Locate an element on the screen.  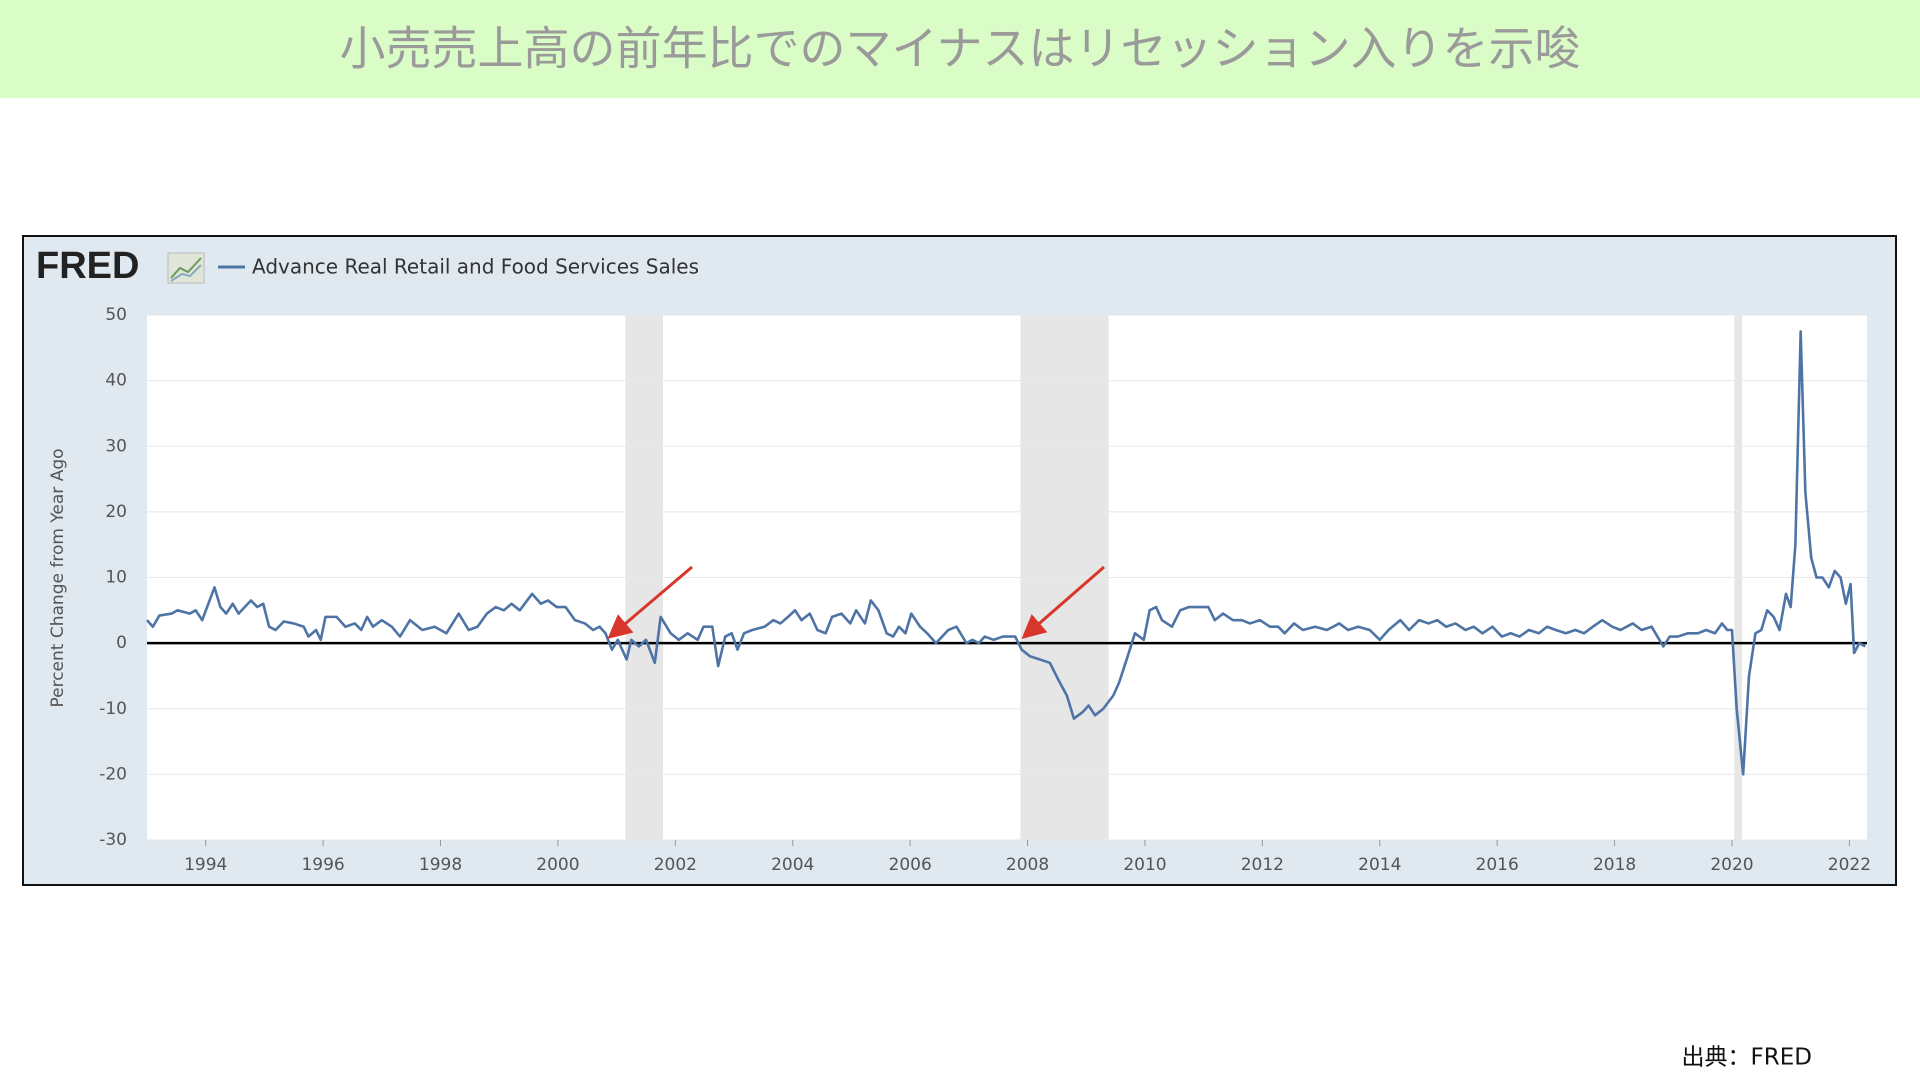
y-tick-label: -10 is located at coordinates (113, 709).